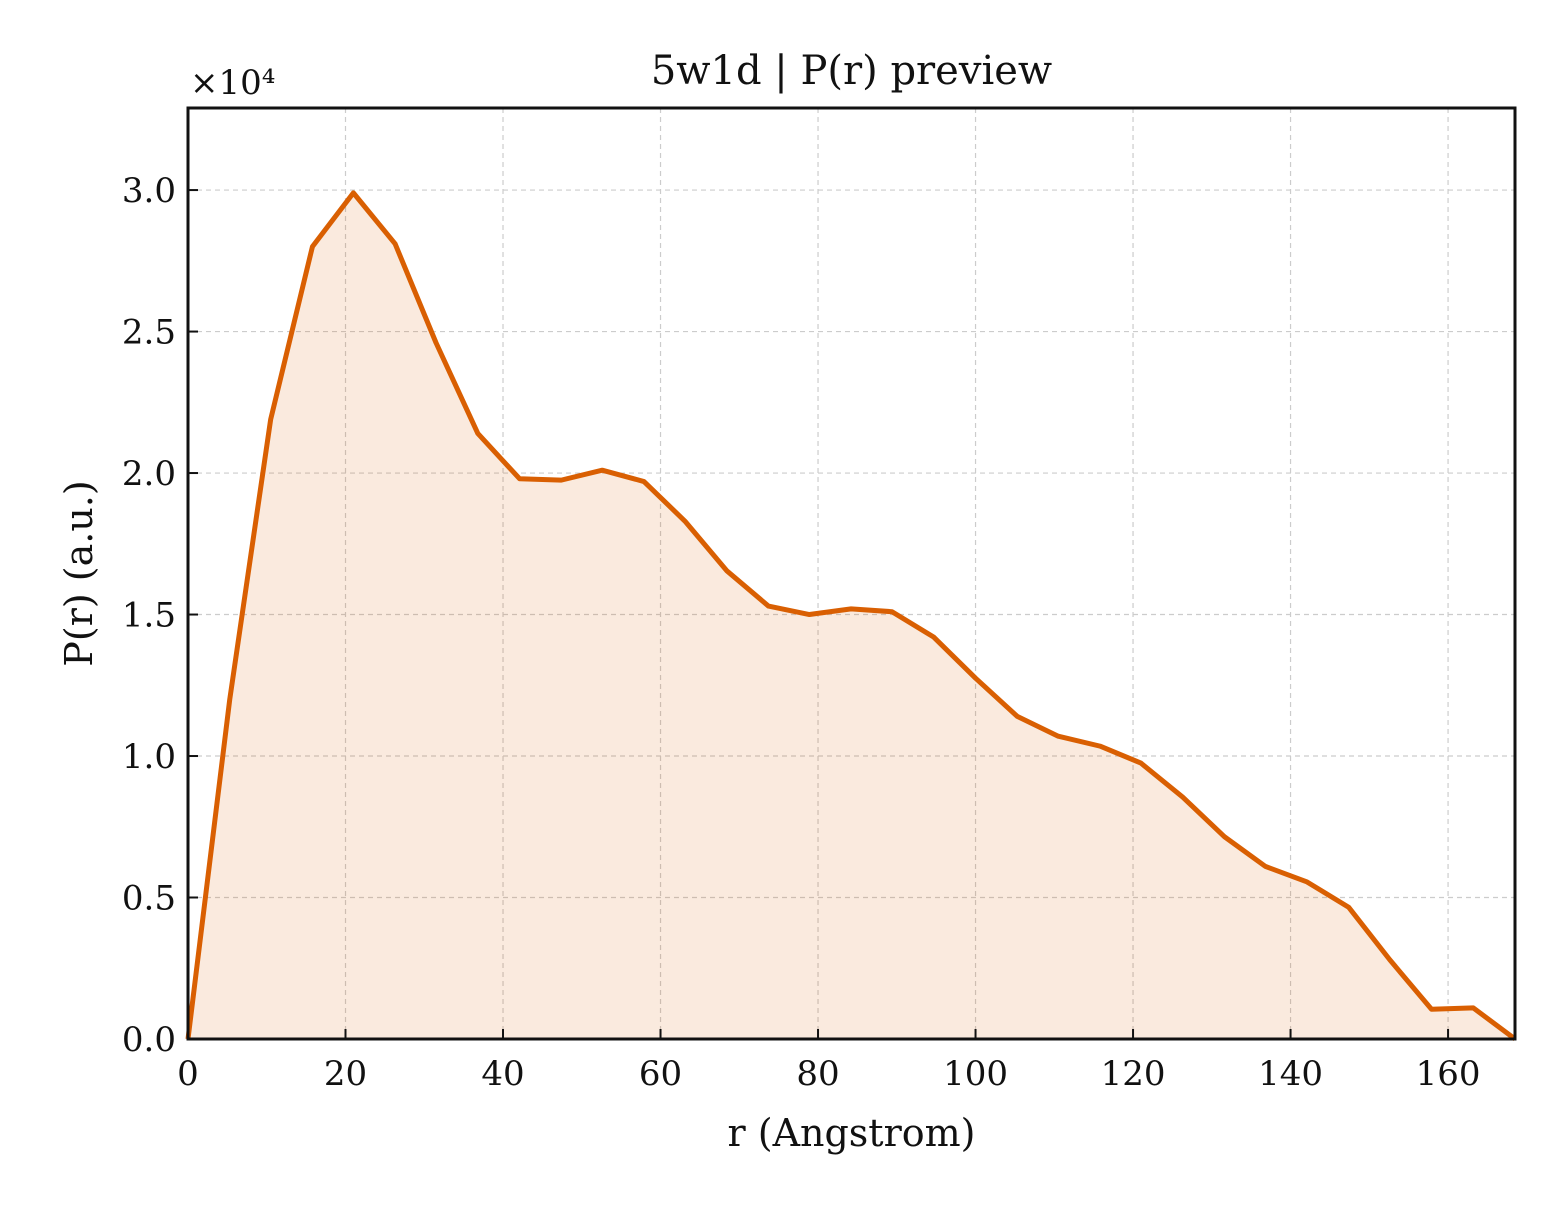 This screenshot has width=1560, height=1205. Describe the element at coordinates (149, 474) in the screenshot. I see `y-tick-label: 2.0` at that location.